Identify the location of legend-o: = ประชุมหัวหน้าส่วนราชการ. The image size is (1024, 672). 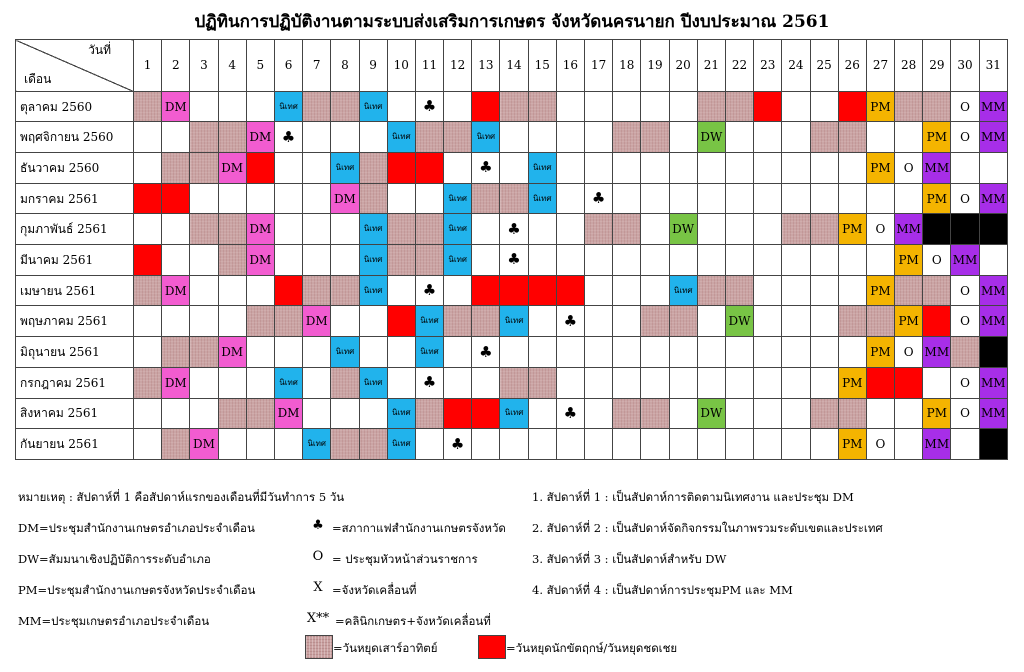
(405, 559).